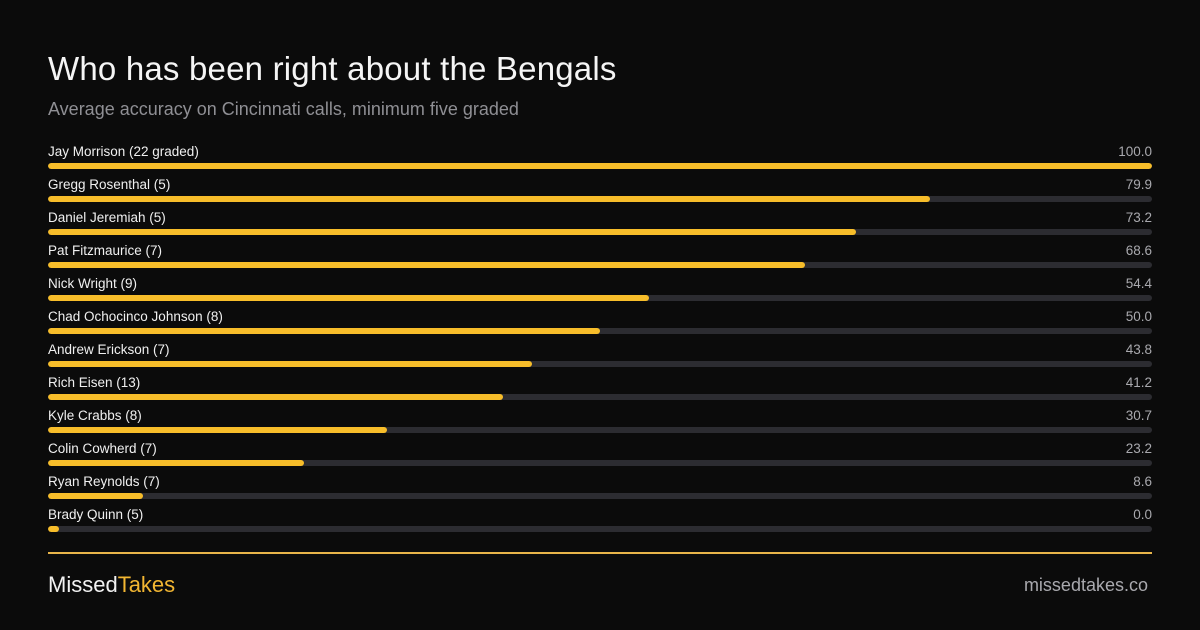  Describe the element at coordinates (104, 481) in the screenshot. I see `bar-label: Ryan Reynolds (7)` at that location.